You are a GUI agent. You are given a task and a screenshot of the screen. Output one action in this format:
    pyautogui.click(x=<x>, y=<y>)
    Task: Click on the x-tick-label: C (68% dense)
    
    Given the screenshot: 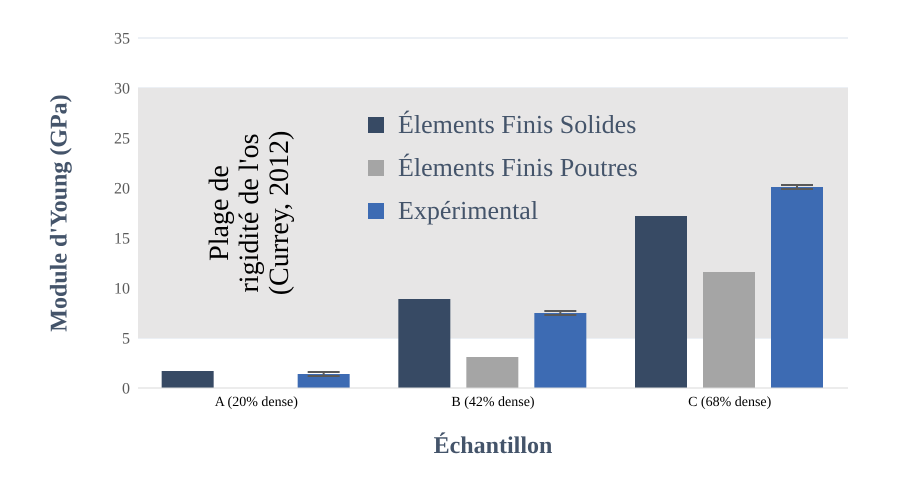 What is the action you would take?
    pyautogui.click(x=730, y=402)
    